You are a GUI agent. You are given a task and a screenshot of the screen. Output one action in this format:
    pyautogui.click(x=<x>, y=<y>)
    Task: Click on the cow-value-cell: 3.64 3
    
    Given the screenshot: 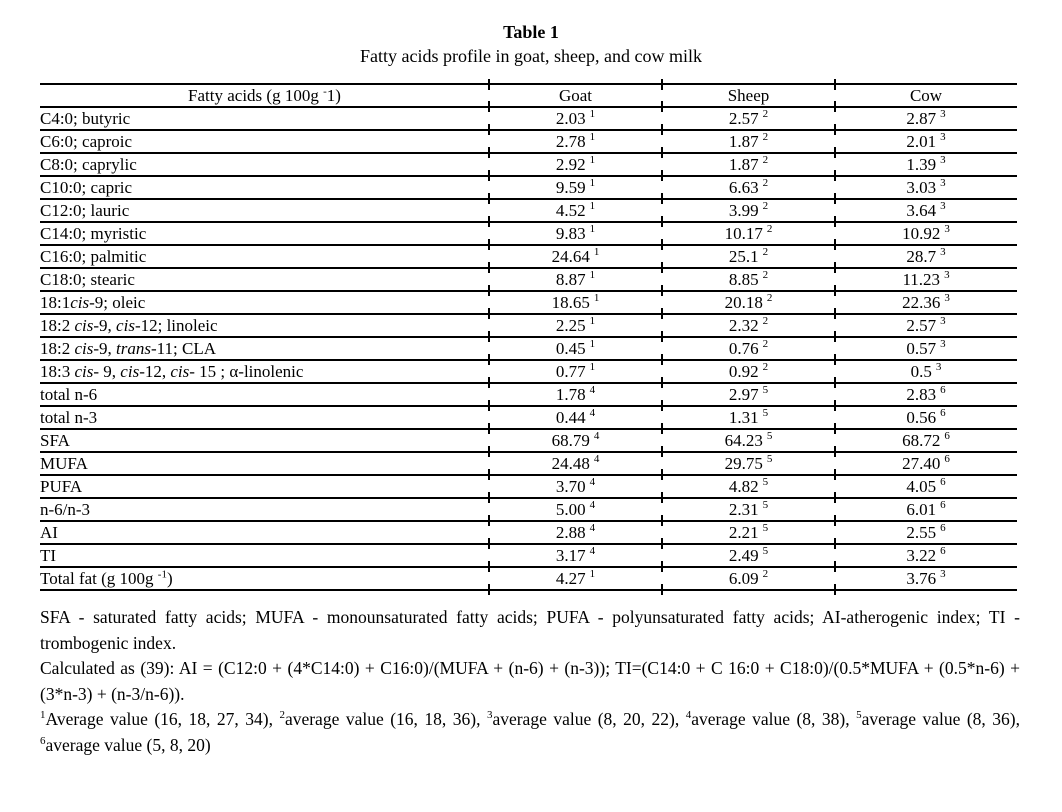 What is the action you would take?
    pyautogui.click(x=925, y=212)
    